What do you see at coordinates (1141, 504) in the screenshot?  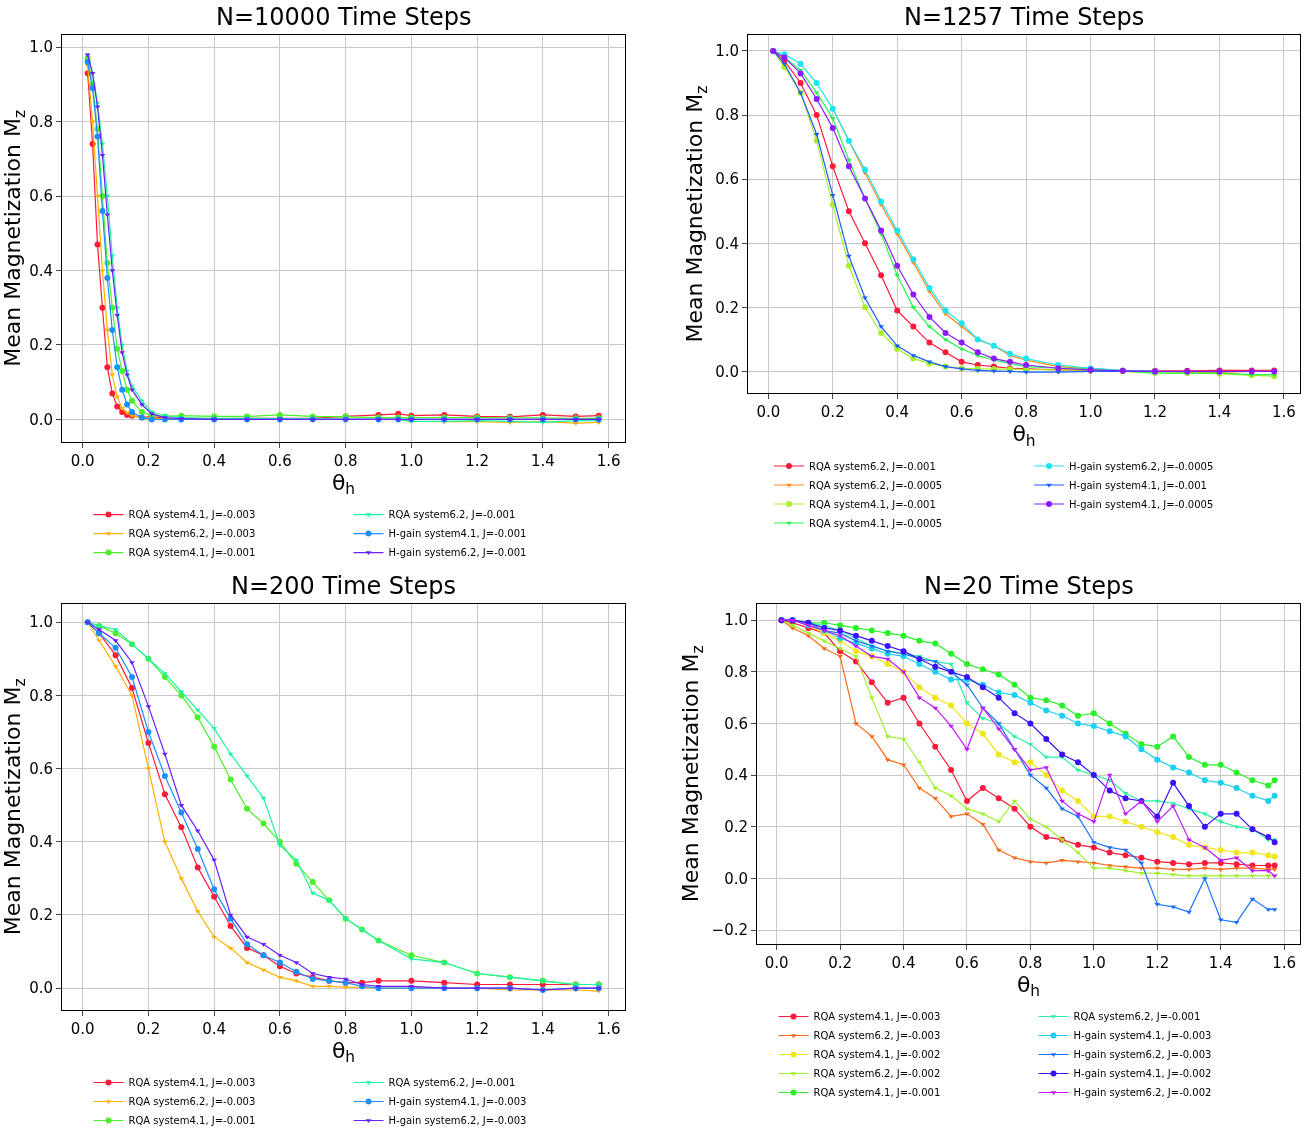 I see `legend-label: H-gain system4.1, J=-0.0005` at bounding box center [1141, 504].